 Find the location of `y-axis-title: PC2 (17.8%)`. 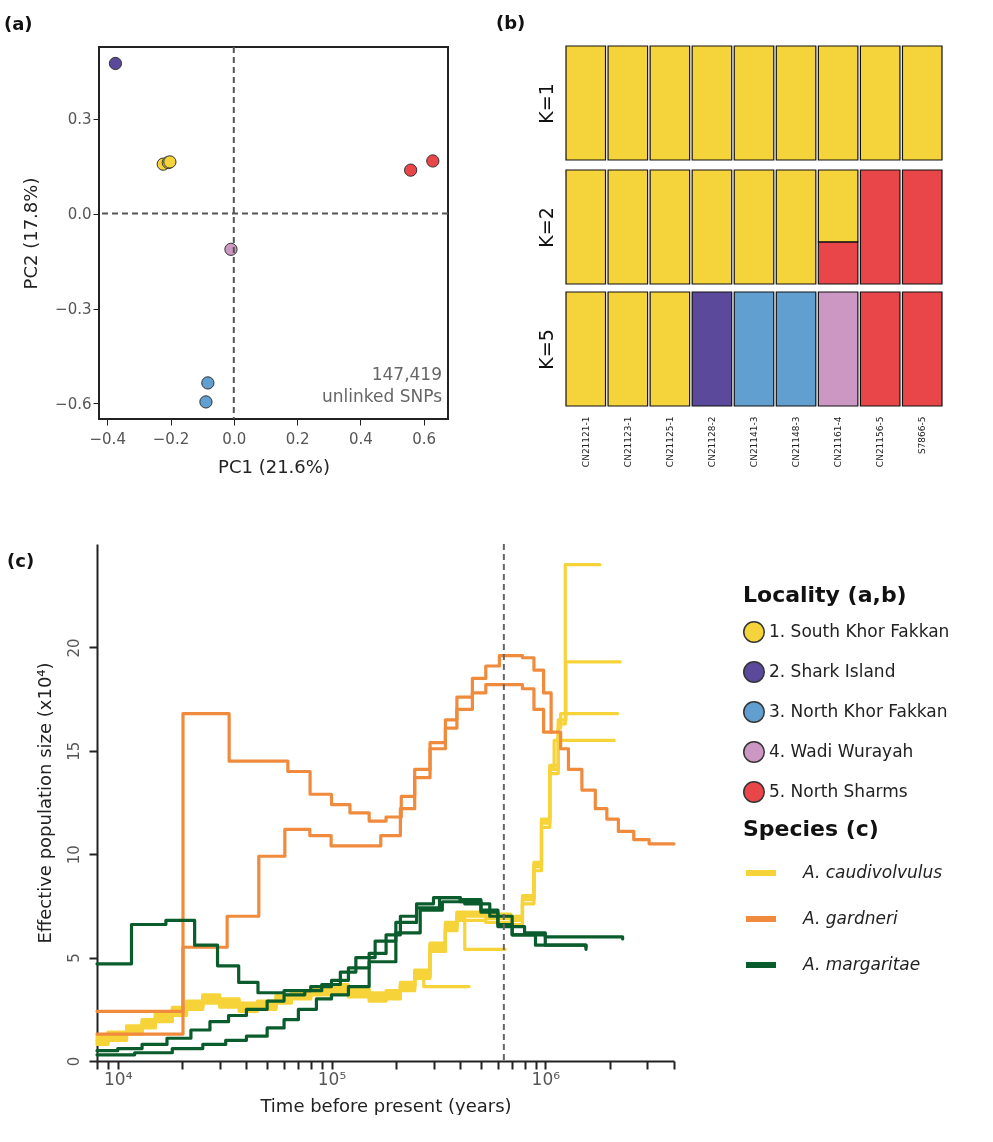

y-axis-title: PC2 (17.8%) is located at coordinates (31, 233).